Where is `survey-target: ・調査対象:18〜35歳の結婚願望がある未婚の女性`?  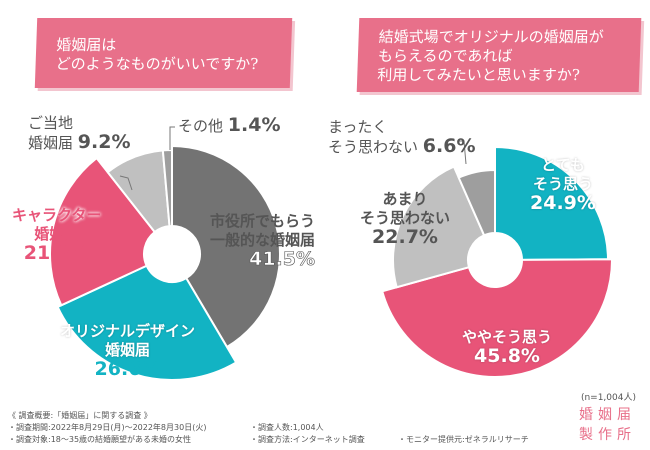
survey-target: ・調査対象:18〜35歳の結婚願望がある未婚の女性 is located at coordinates (100, 439).